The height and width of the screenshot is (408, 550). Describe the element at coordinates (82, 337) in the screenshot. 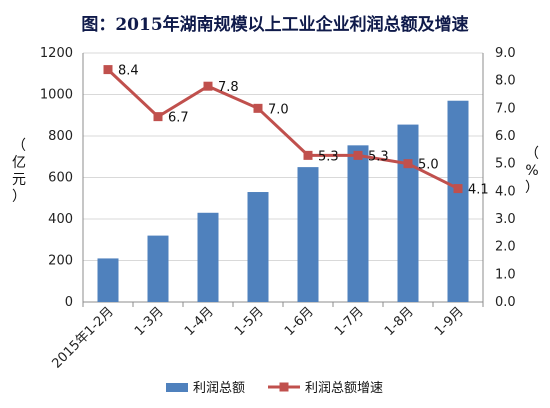

I see `x-tick-label: 2015年1-2月` at that location.